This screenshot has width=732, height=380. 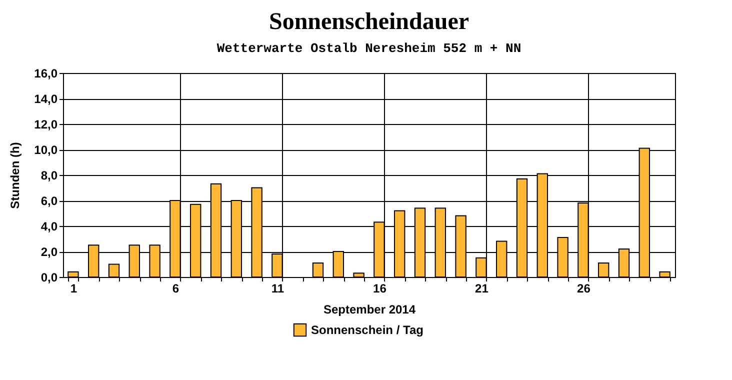 I want to click on x-axis-title: September 2014, so click(x=369, y=309).